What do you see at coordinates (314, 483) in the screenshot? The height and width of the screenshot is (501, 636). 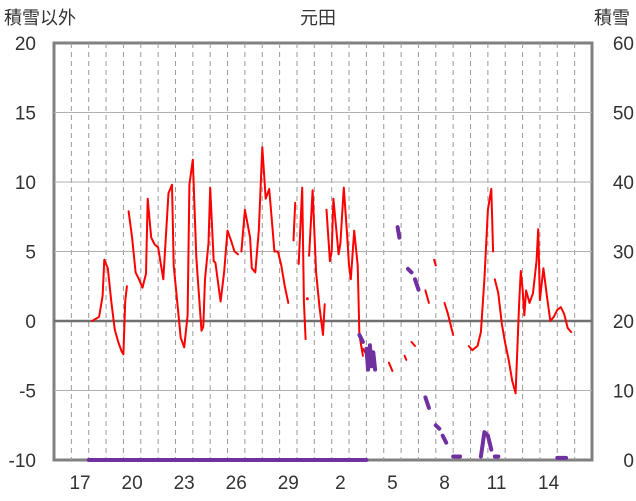 I see `x-axis-ticks: 17 20 23 26 29 2 5 8 11 14` at bounding box center [314, 483].